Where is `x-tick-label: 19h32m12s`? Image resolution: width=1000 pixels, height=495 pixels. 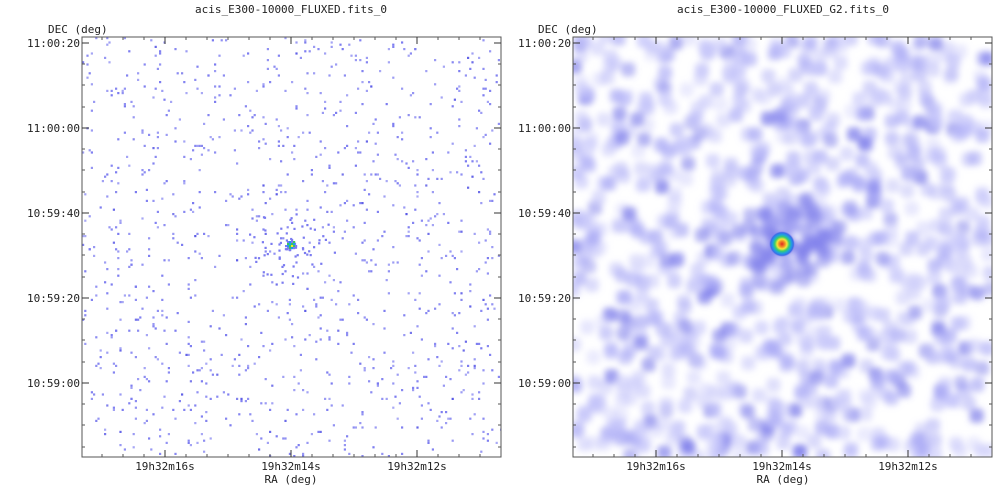
x-tick-label: 19h32m12s is located at coordinates (908, 466).